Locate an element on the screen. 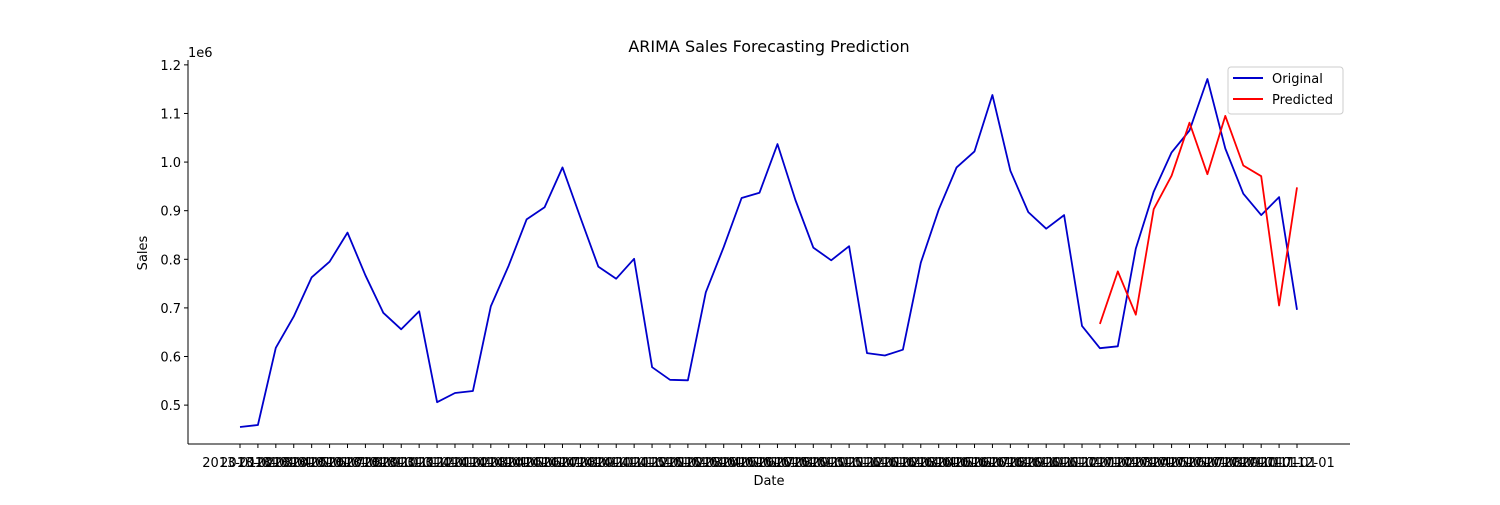 This screenshot has height=505, width=1500. y-tick-label: 1.1 is located at coordinates (170, 114).